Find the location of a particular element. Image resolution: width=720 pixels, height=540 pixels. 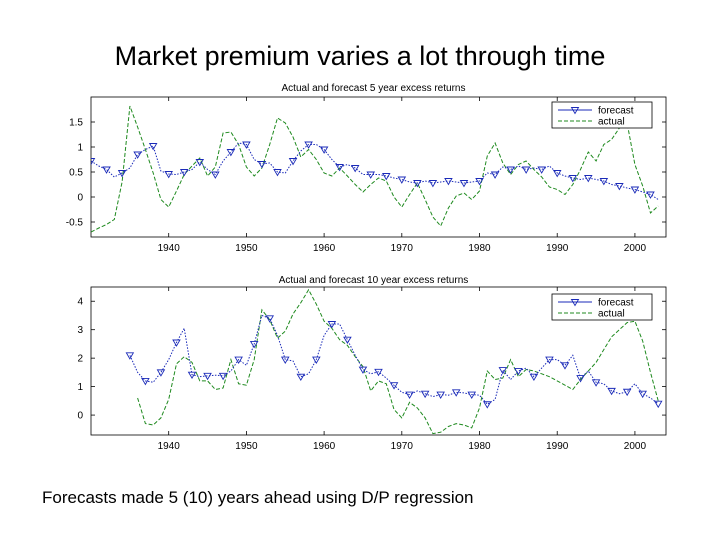

x-tick-label: 1960 is located at coordinates (324, 248).